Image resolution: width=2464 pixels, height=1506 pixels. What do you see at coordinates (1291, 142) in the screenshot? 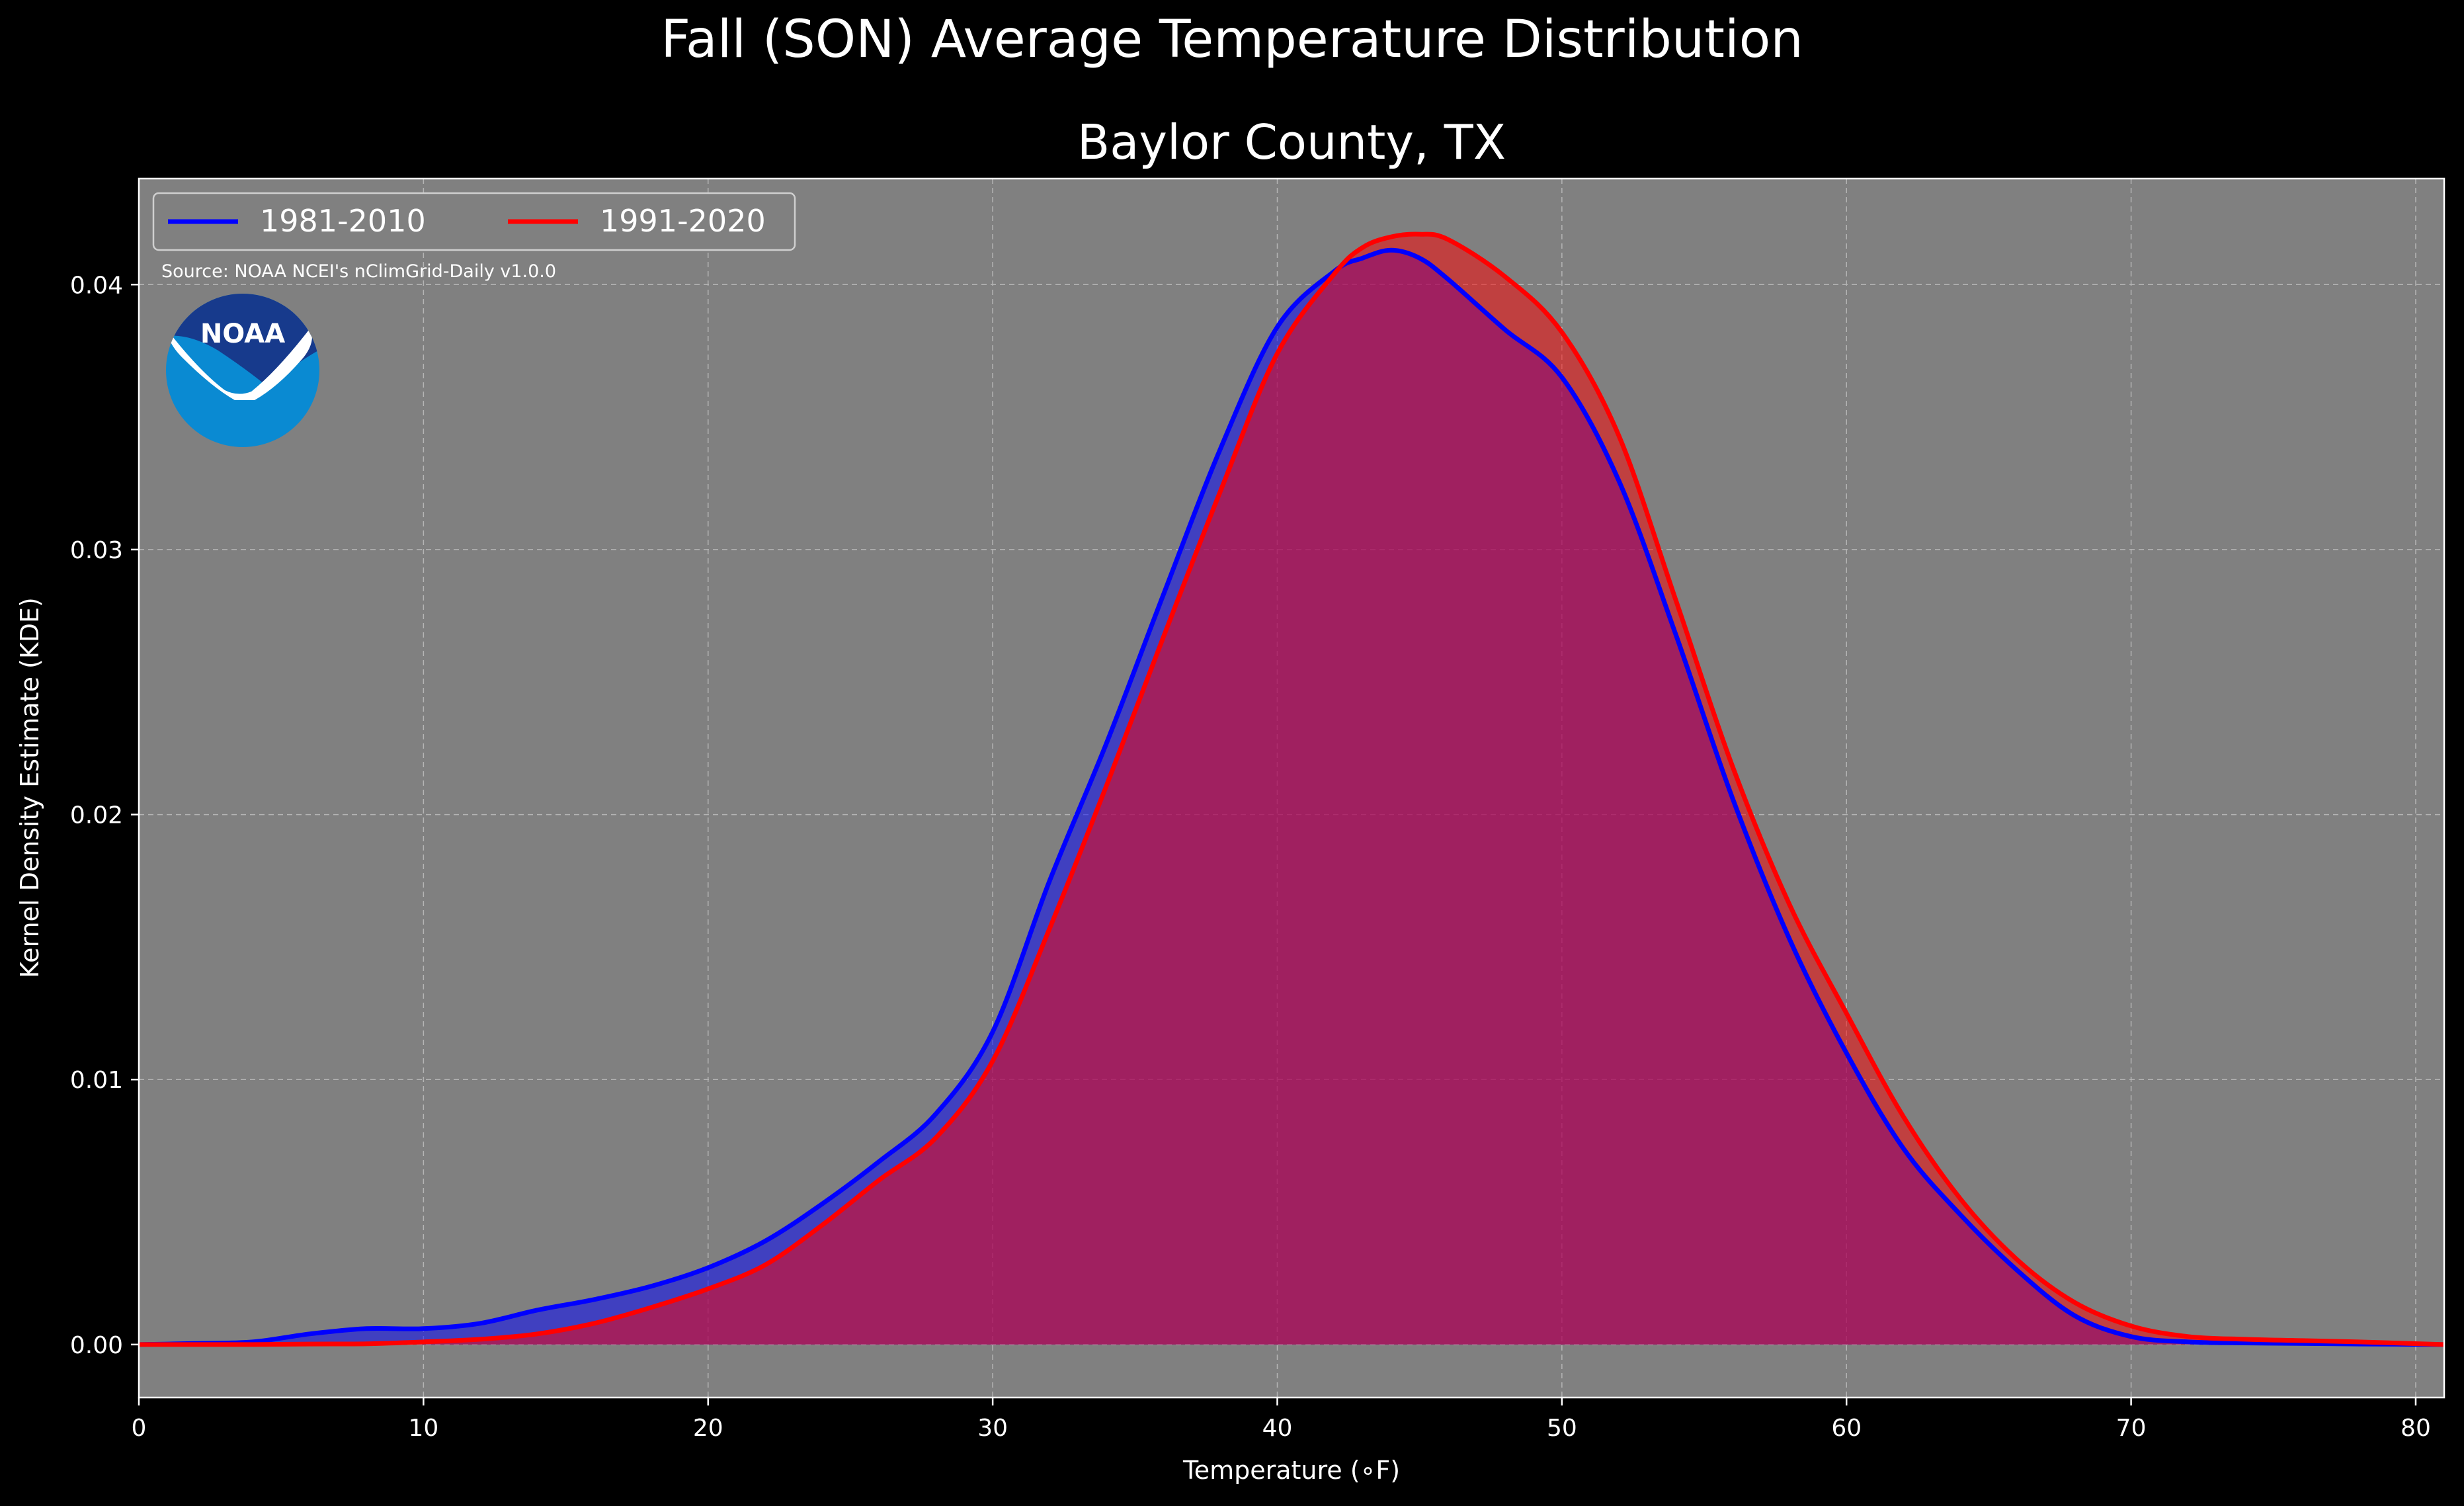
I see `chart-subtitle: Baylor County, TX` at bounding box center [1291, 142].